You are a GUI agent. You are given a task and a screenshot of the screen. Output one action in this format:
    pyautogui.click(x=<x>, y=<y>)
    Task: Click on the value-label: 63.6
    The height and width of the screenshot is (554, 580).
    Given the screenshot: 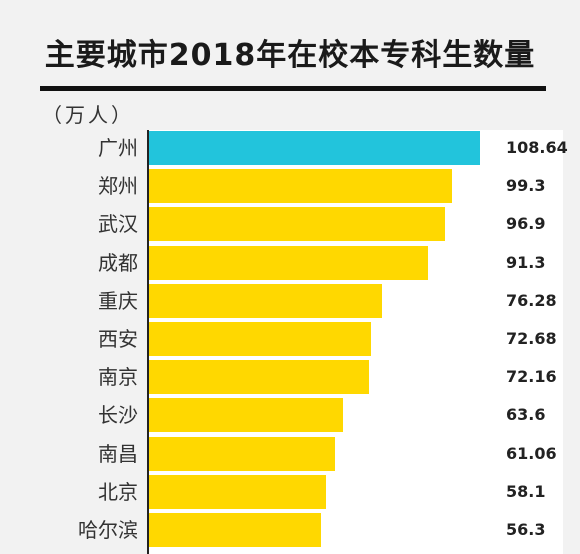 What is the action you would take?
    pyautogui.click(x=526, y=415)
    